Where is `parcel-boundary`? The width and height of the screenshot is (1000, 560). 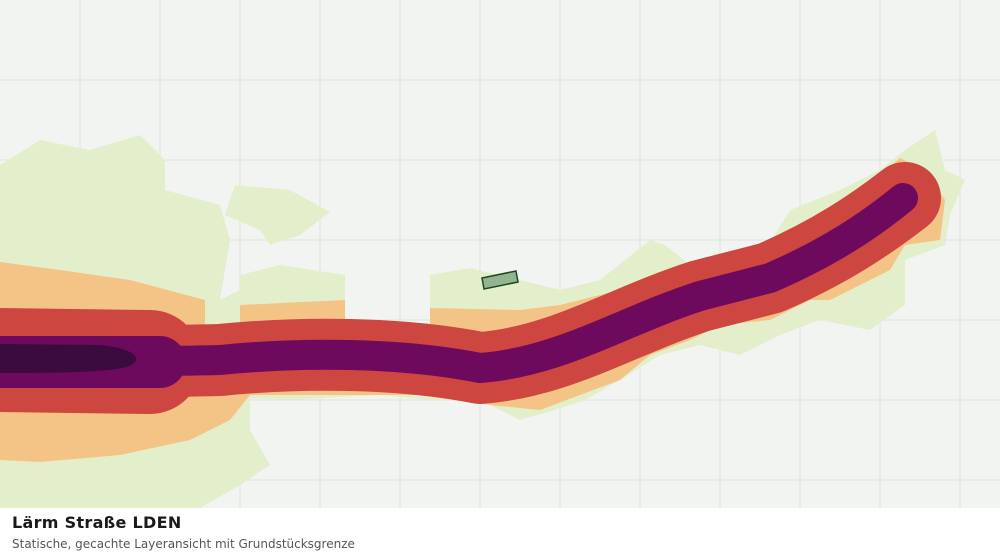
parcel-boundary is located at coordinates (500, 280).